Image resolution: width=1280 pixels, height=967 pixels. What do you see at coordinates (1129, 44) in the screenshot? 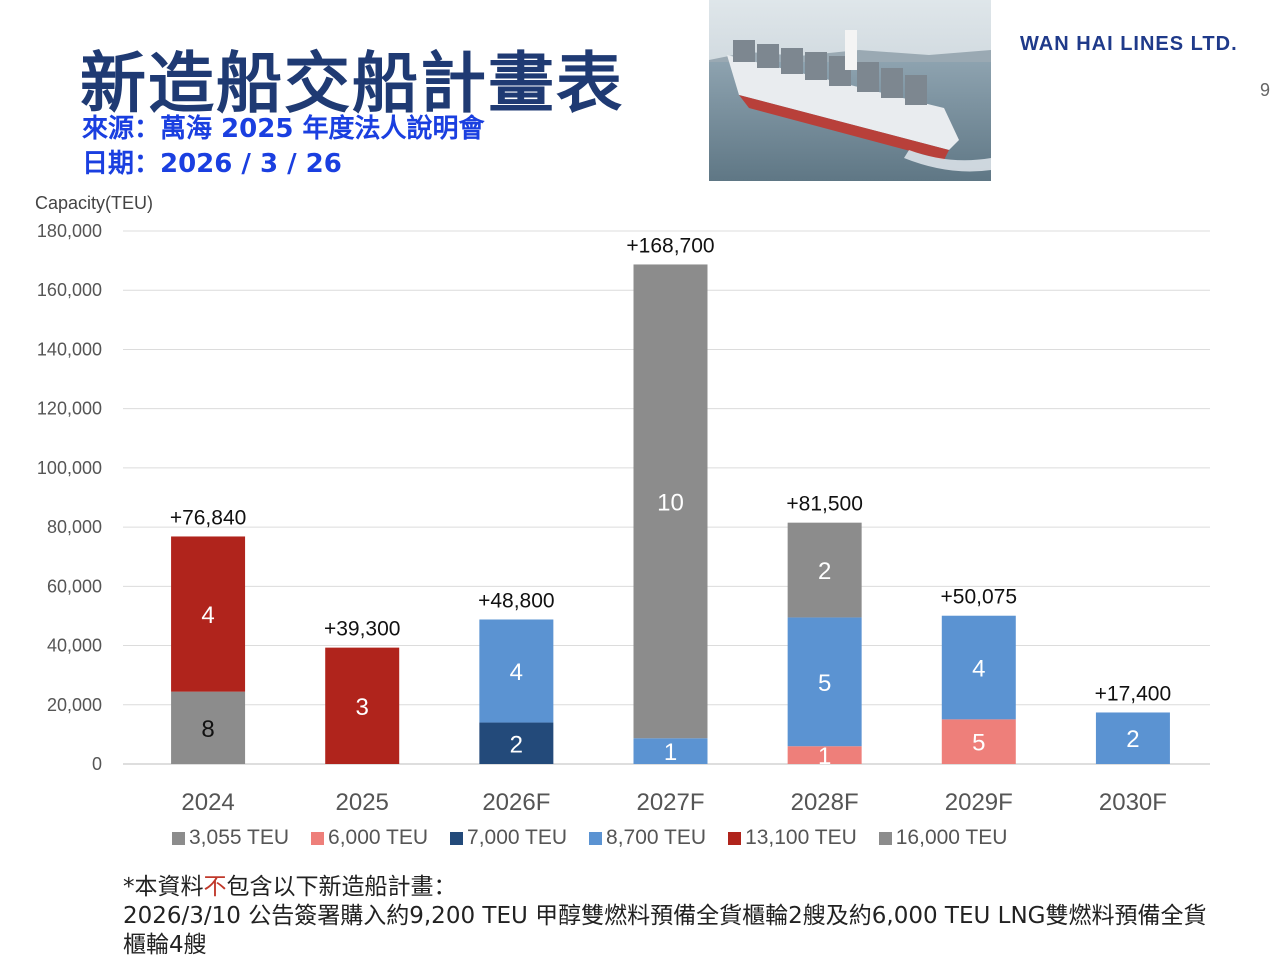
I see `brand-logo-text: WAN HAI LINES LTD.` at bounding box center [1129, 44].